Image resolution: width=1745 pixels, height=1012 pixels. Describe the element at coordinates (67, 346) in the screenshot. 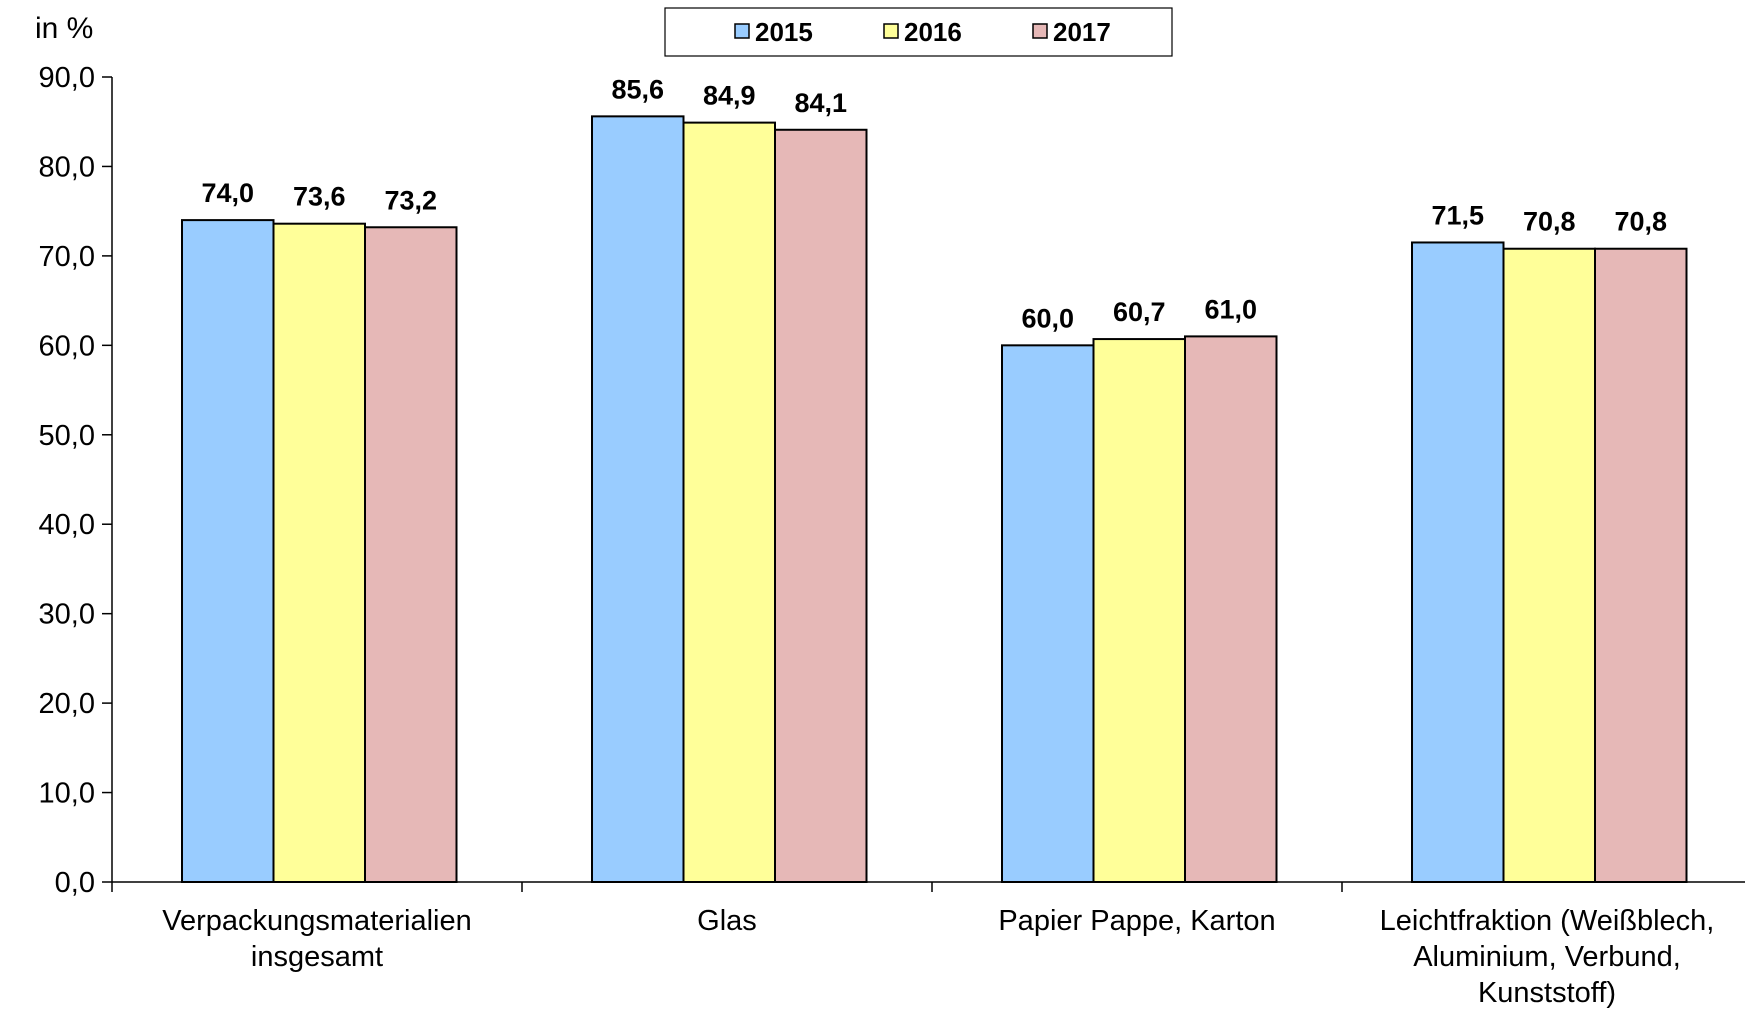

I see `y-tick-label: 60,0` at that location.